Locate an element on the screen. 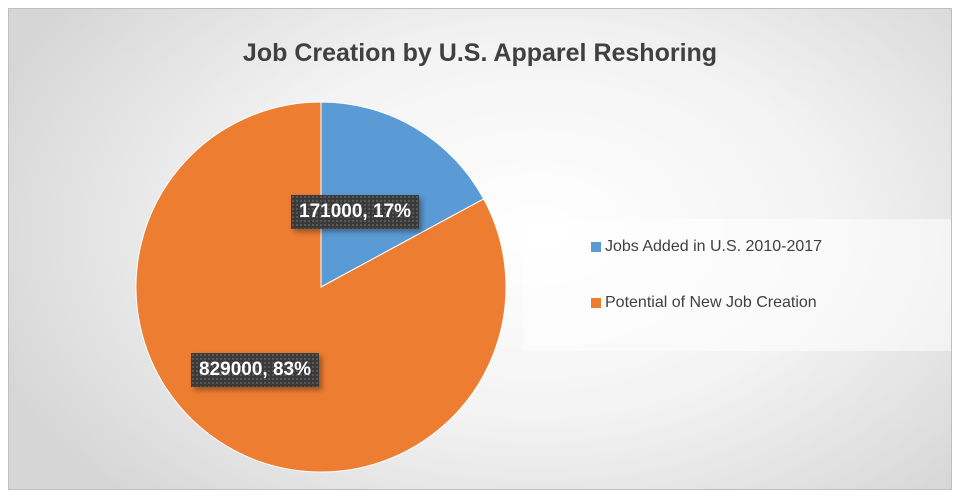 This screenshot has height=498, width=962. legend-background is located at coordinates (737, 285).